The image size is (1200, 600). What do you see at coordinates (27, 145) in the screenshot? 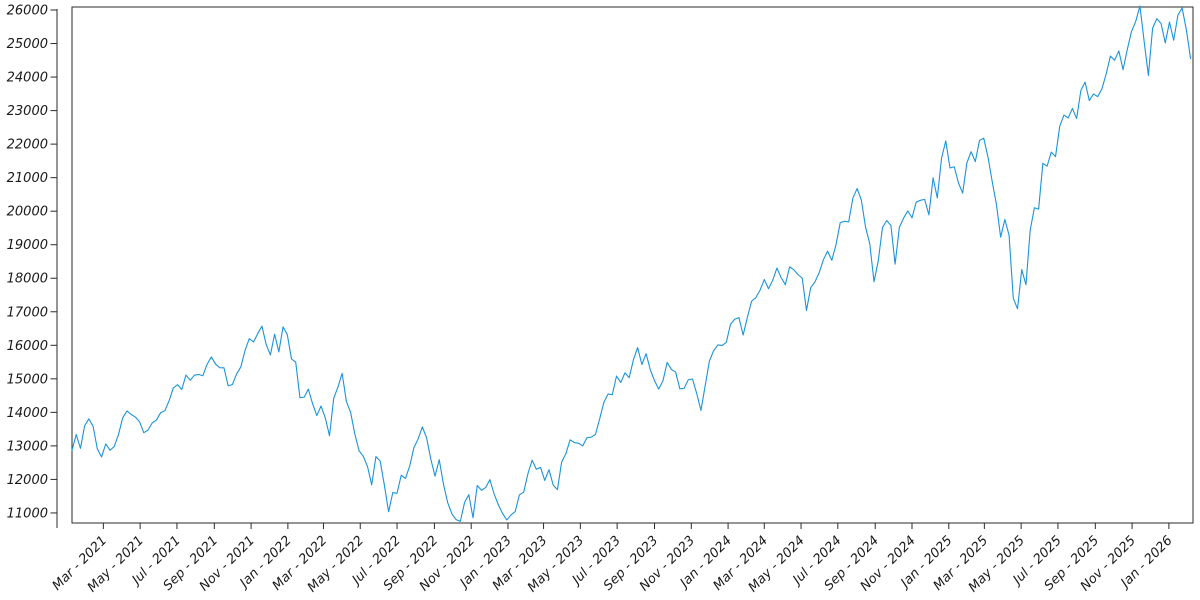
I see `y-tick-label: 22000` at bounding box center [27, 145].